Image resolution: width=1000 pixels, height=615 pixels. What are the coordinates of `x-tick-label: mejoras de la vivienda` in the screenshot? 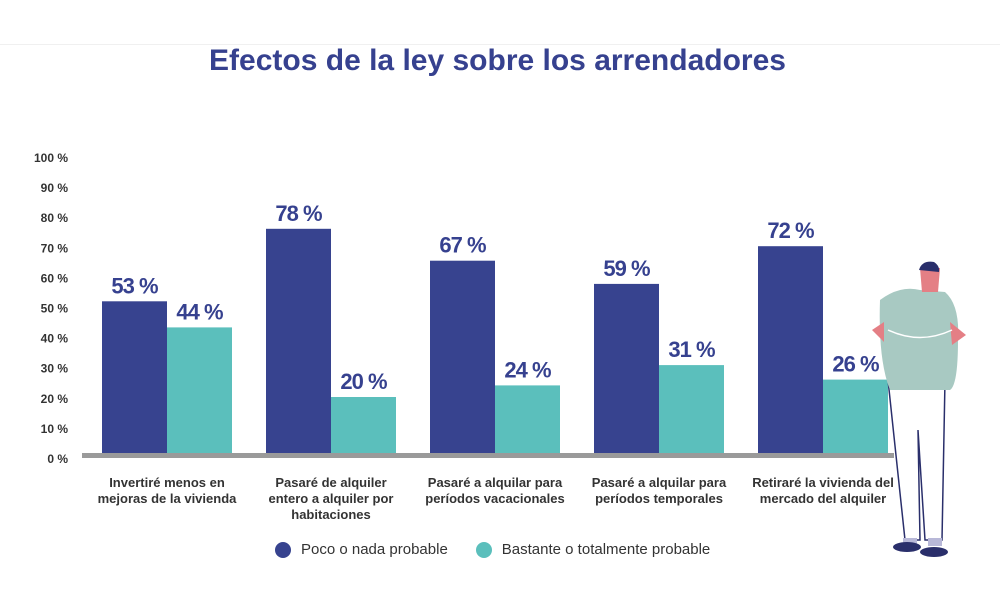 It's located at (168, 498).